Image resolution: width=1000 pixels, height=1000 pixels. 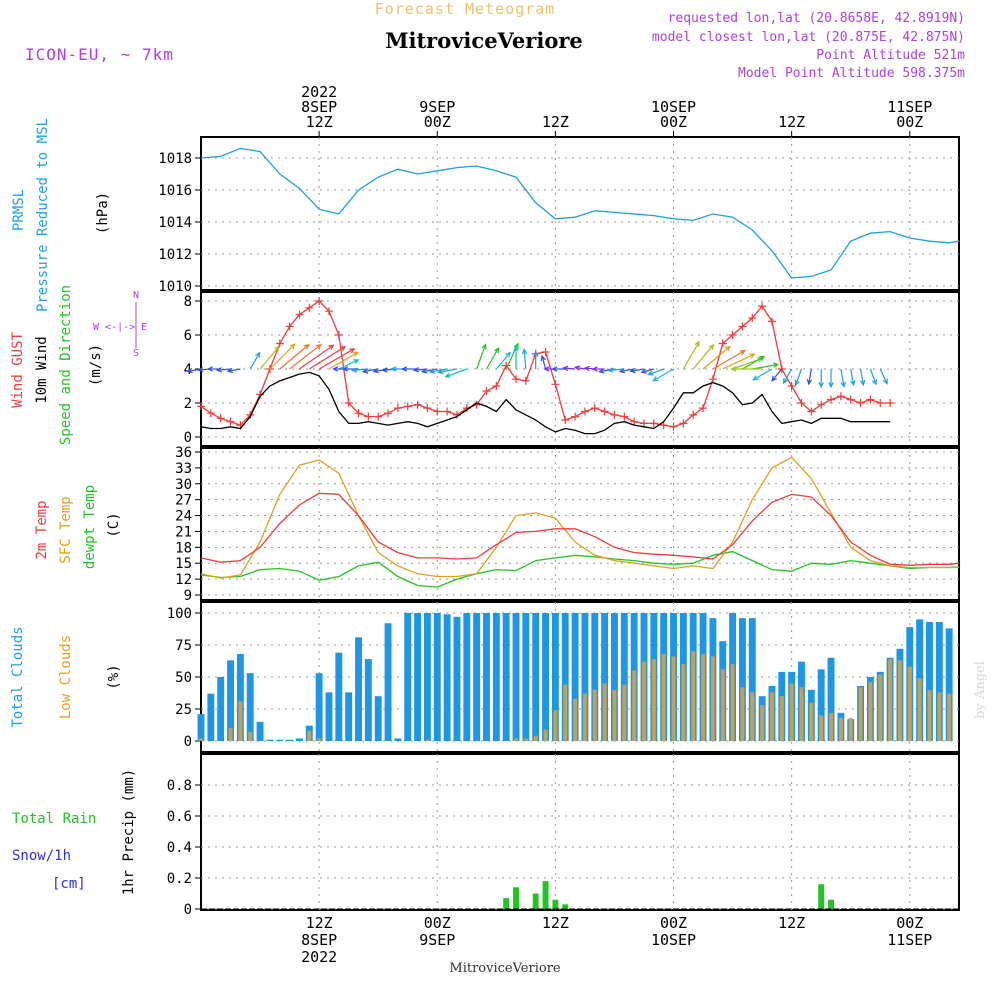 What do you see at coordinates (136, 353) in the screenshot?
I see `compass-s: S` at bounding box center [136, 353].